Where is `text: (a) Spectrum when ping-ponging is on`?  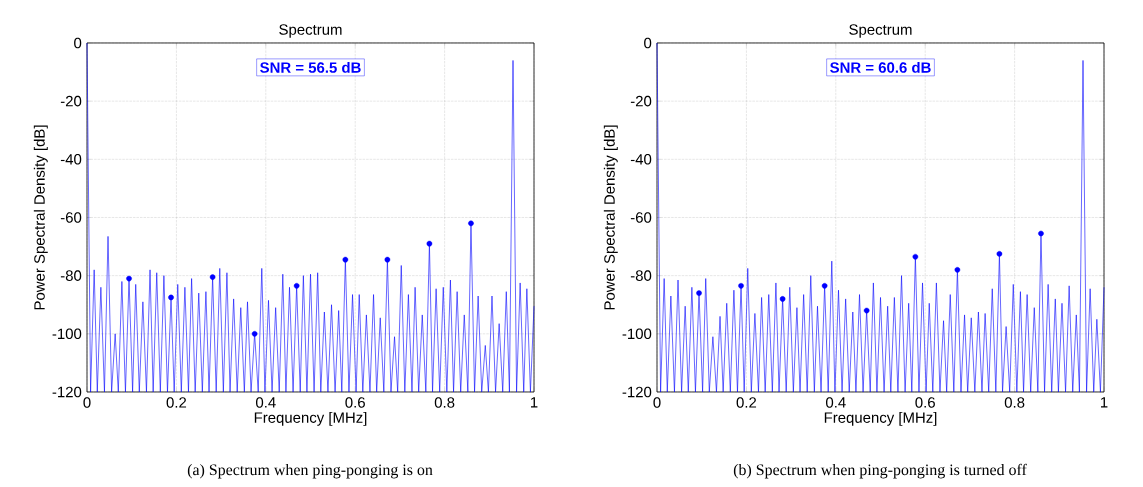 text: (a) Spectrum when ping-ponging is on is located at coordinates (310, 471).